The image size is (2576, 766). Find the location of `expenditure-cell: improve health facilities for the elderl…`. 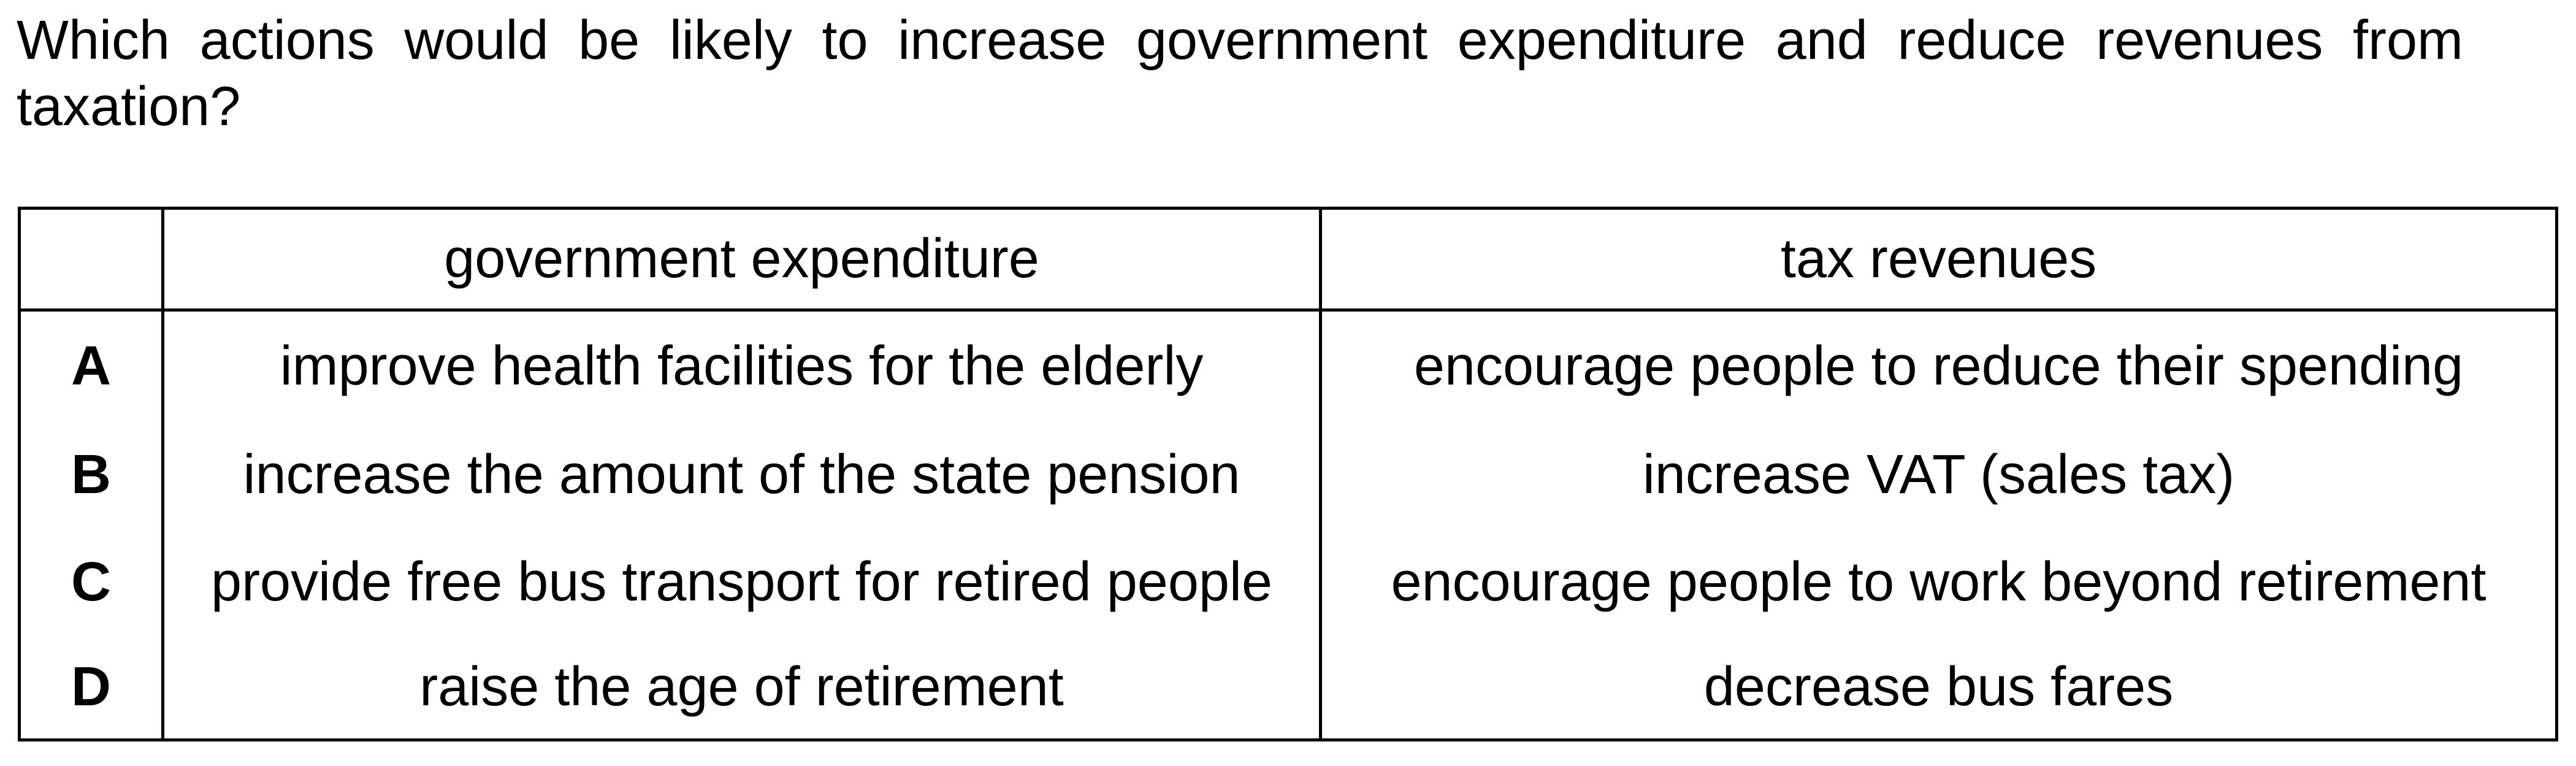

expenditure-cell: improve health facilities for the elderl… is located at coordinates (741, 365).